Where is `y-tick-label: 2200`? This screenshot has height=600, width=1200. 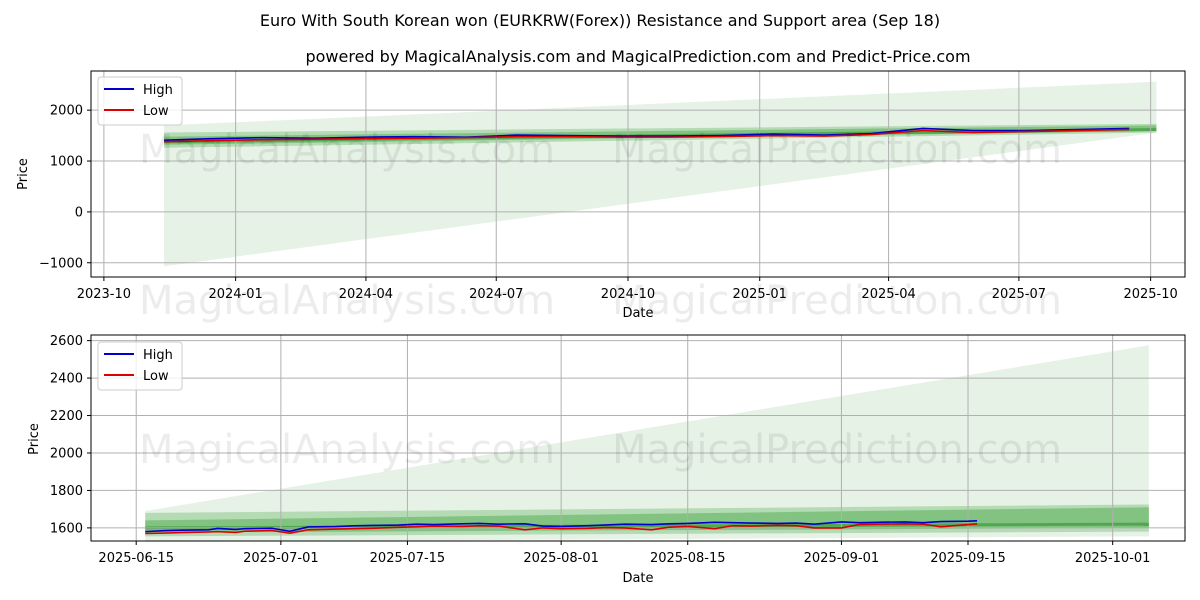
y-tick-label: 2200 is located at coordinates (66, 416).